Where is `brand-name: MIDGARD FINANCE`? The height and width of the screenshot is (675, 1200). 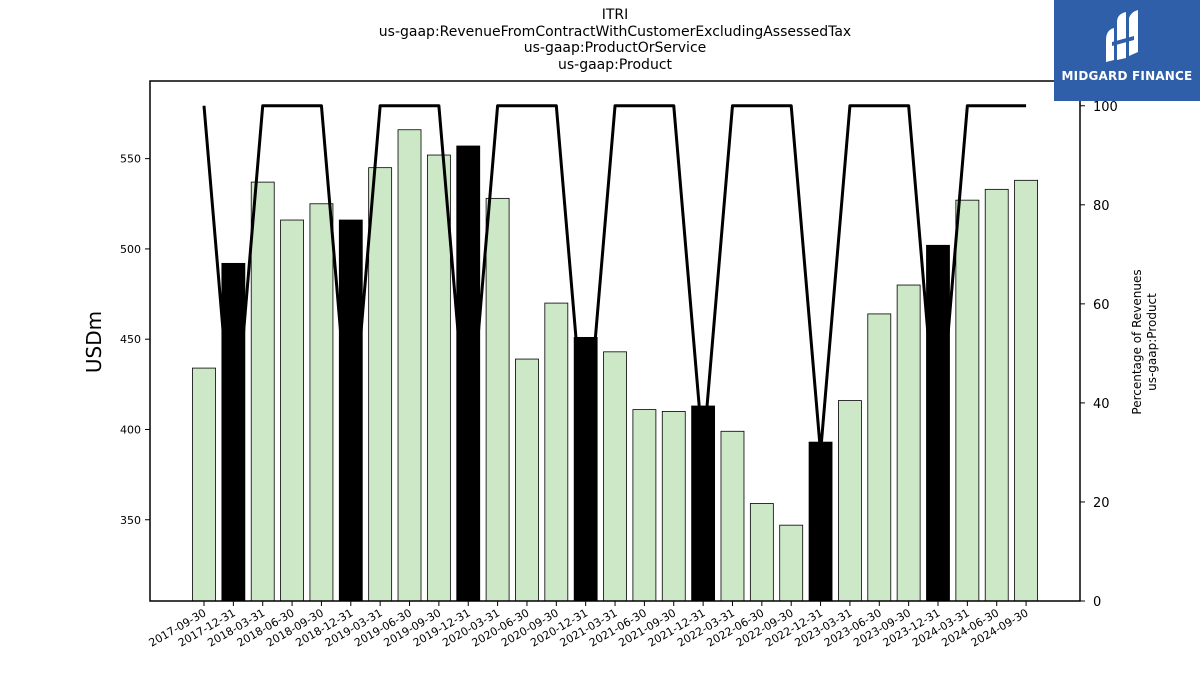 brand-name: MIDGARD FINANCE is located at coordinates (1127, 76).